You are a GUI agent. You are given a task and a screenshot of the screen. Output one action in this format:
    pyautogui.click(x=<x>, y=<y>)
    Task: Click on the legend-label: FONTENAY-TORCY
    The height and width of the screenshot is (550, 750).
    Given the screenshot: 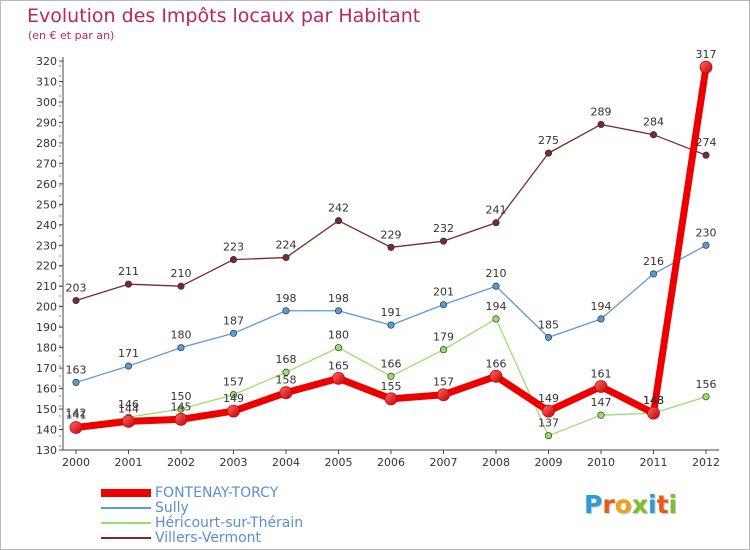 What is the action you would take?
    pyautogui.click(x=217, y=493)
    